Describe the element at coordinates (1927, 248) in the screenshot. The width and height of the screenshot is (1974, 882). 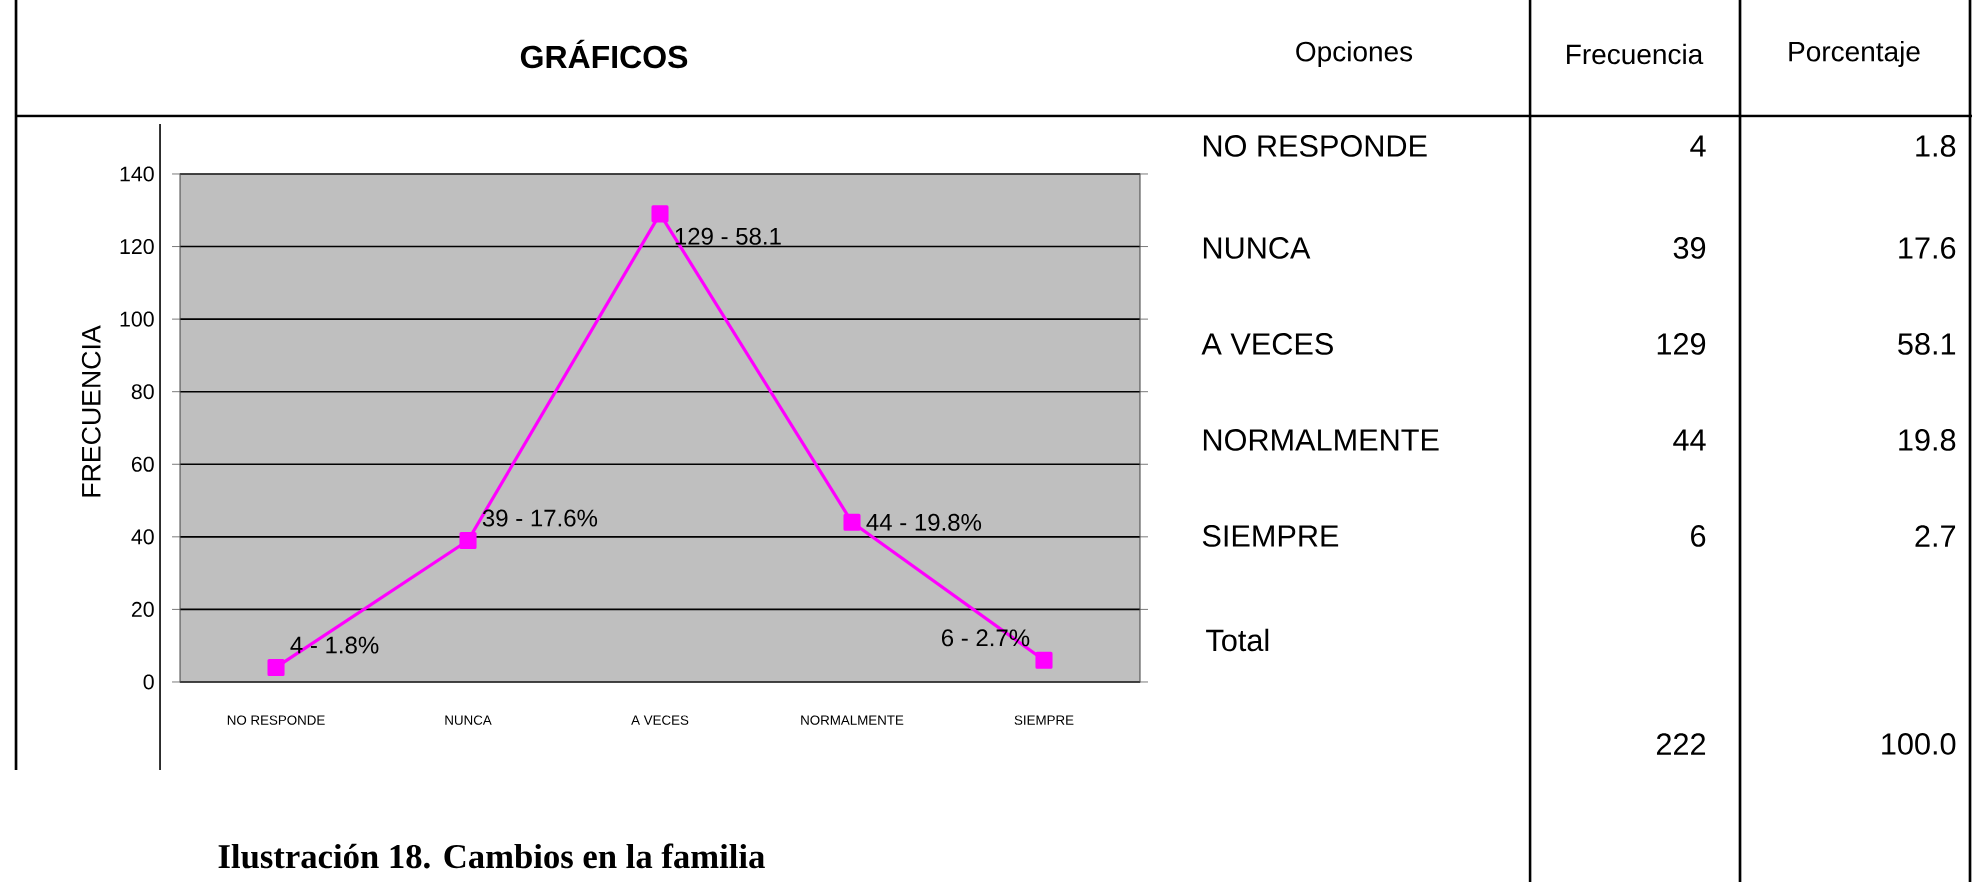
I see `text: 17.6` at that location.